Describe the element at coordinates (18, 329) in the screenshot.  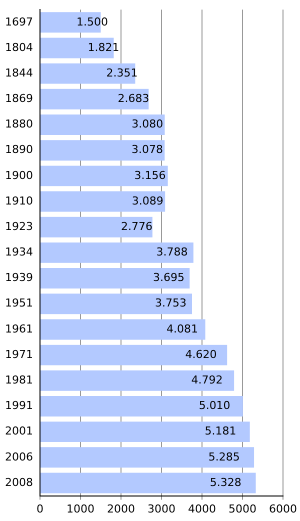
I see `y-tick-label: 1961` at that location.